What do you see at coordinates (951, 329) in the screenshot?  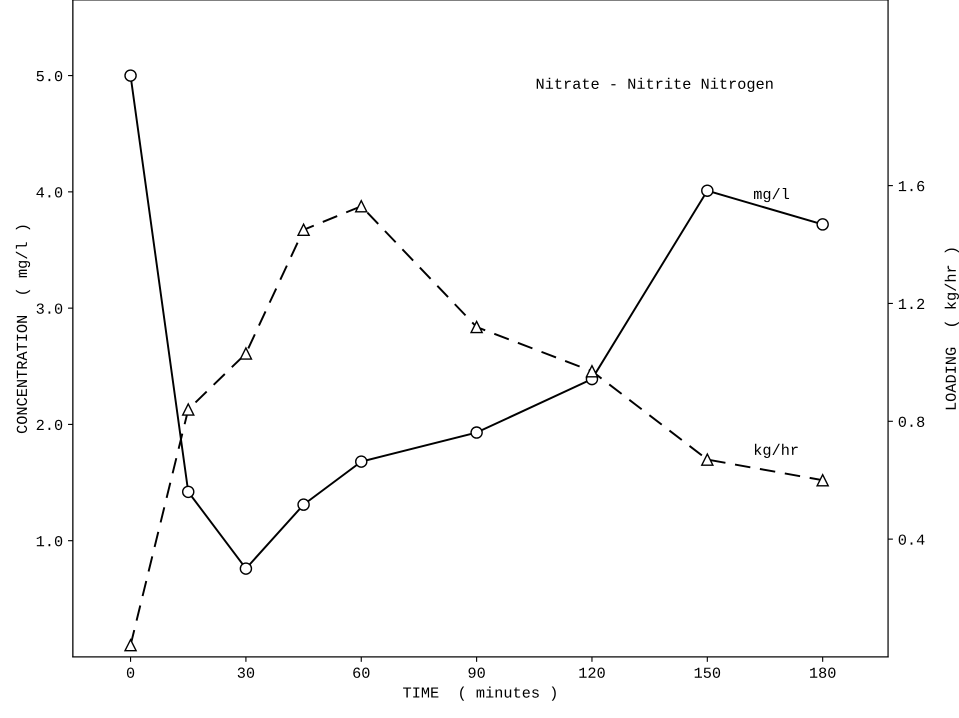 I see `y2-axis-title: LOADING ( kg/hr )` at bounding box center [951, 329].